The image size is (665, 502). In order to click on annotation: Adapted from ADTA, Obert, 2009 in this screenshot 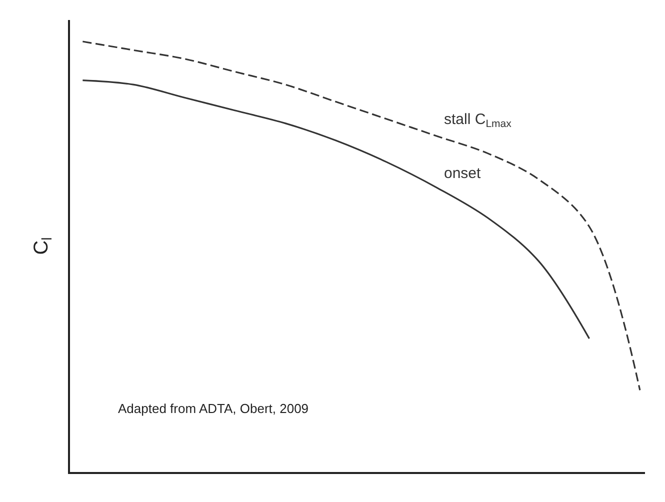, I will do `click(213, 408)`.